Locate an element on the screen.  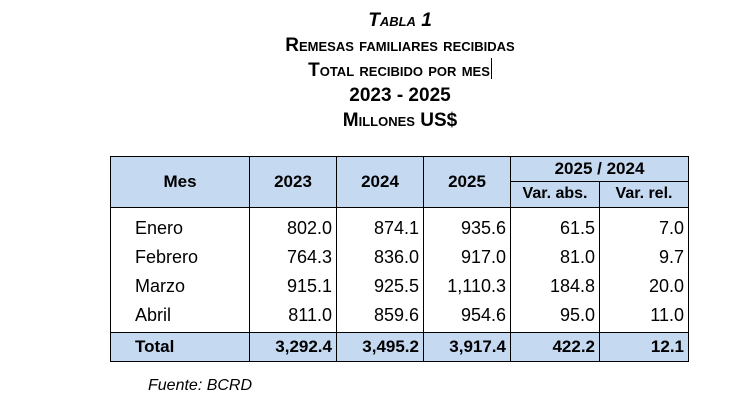
cell-2024: 925.5 is located at coordinates (380, 286).